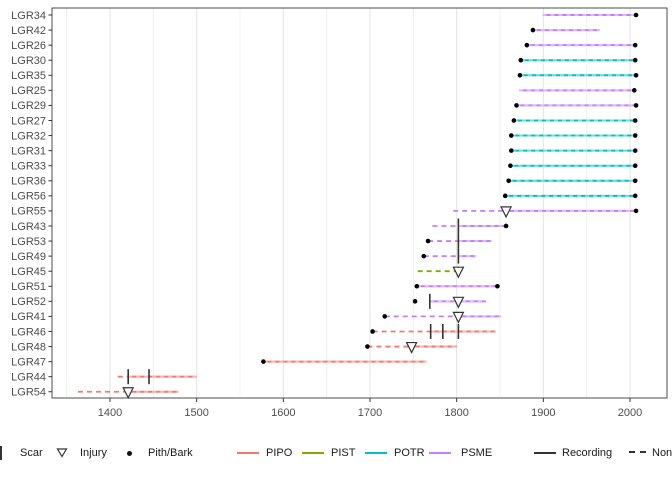  What do you see at coordinates (129, 453) in the screenshot?
I see `pith-bark-key-icon` at bounding box center [129, 453].